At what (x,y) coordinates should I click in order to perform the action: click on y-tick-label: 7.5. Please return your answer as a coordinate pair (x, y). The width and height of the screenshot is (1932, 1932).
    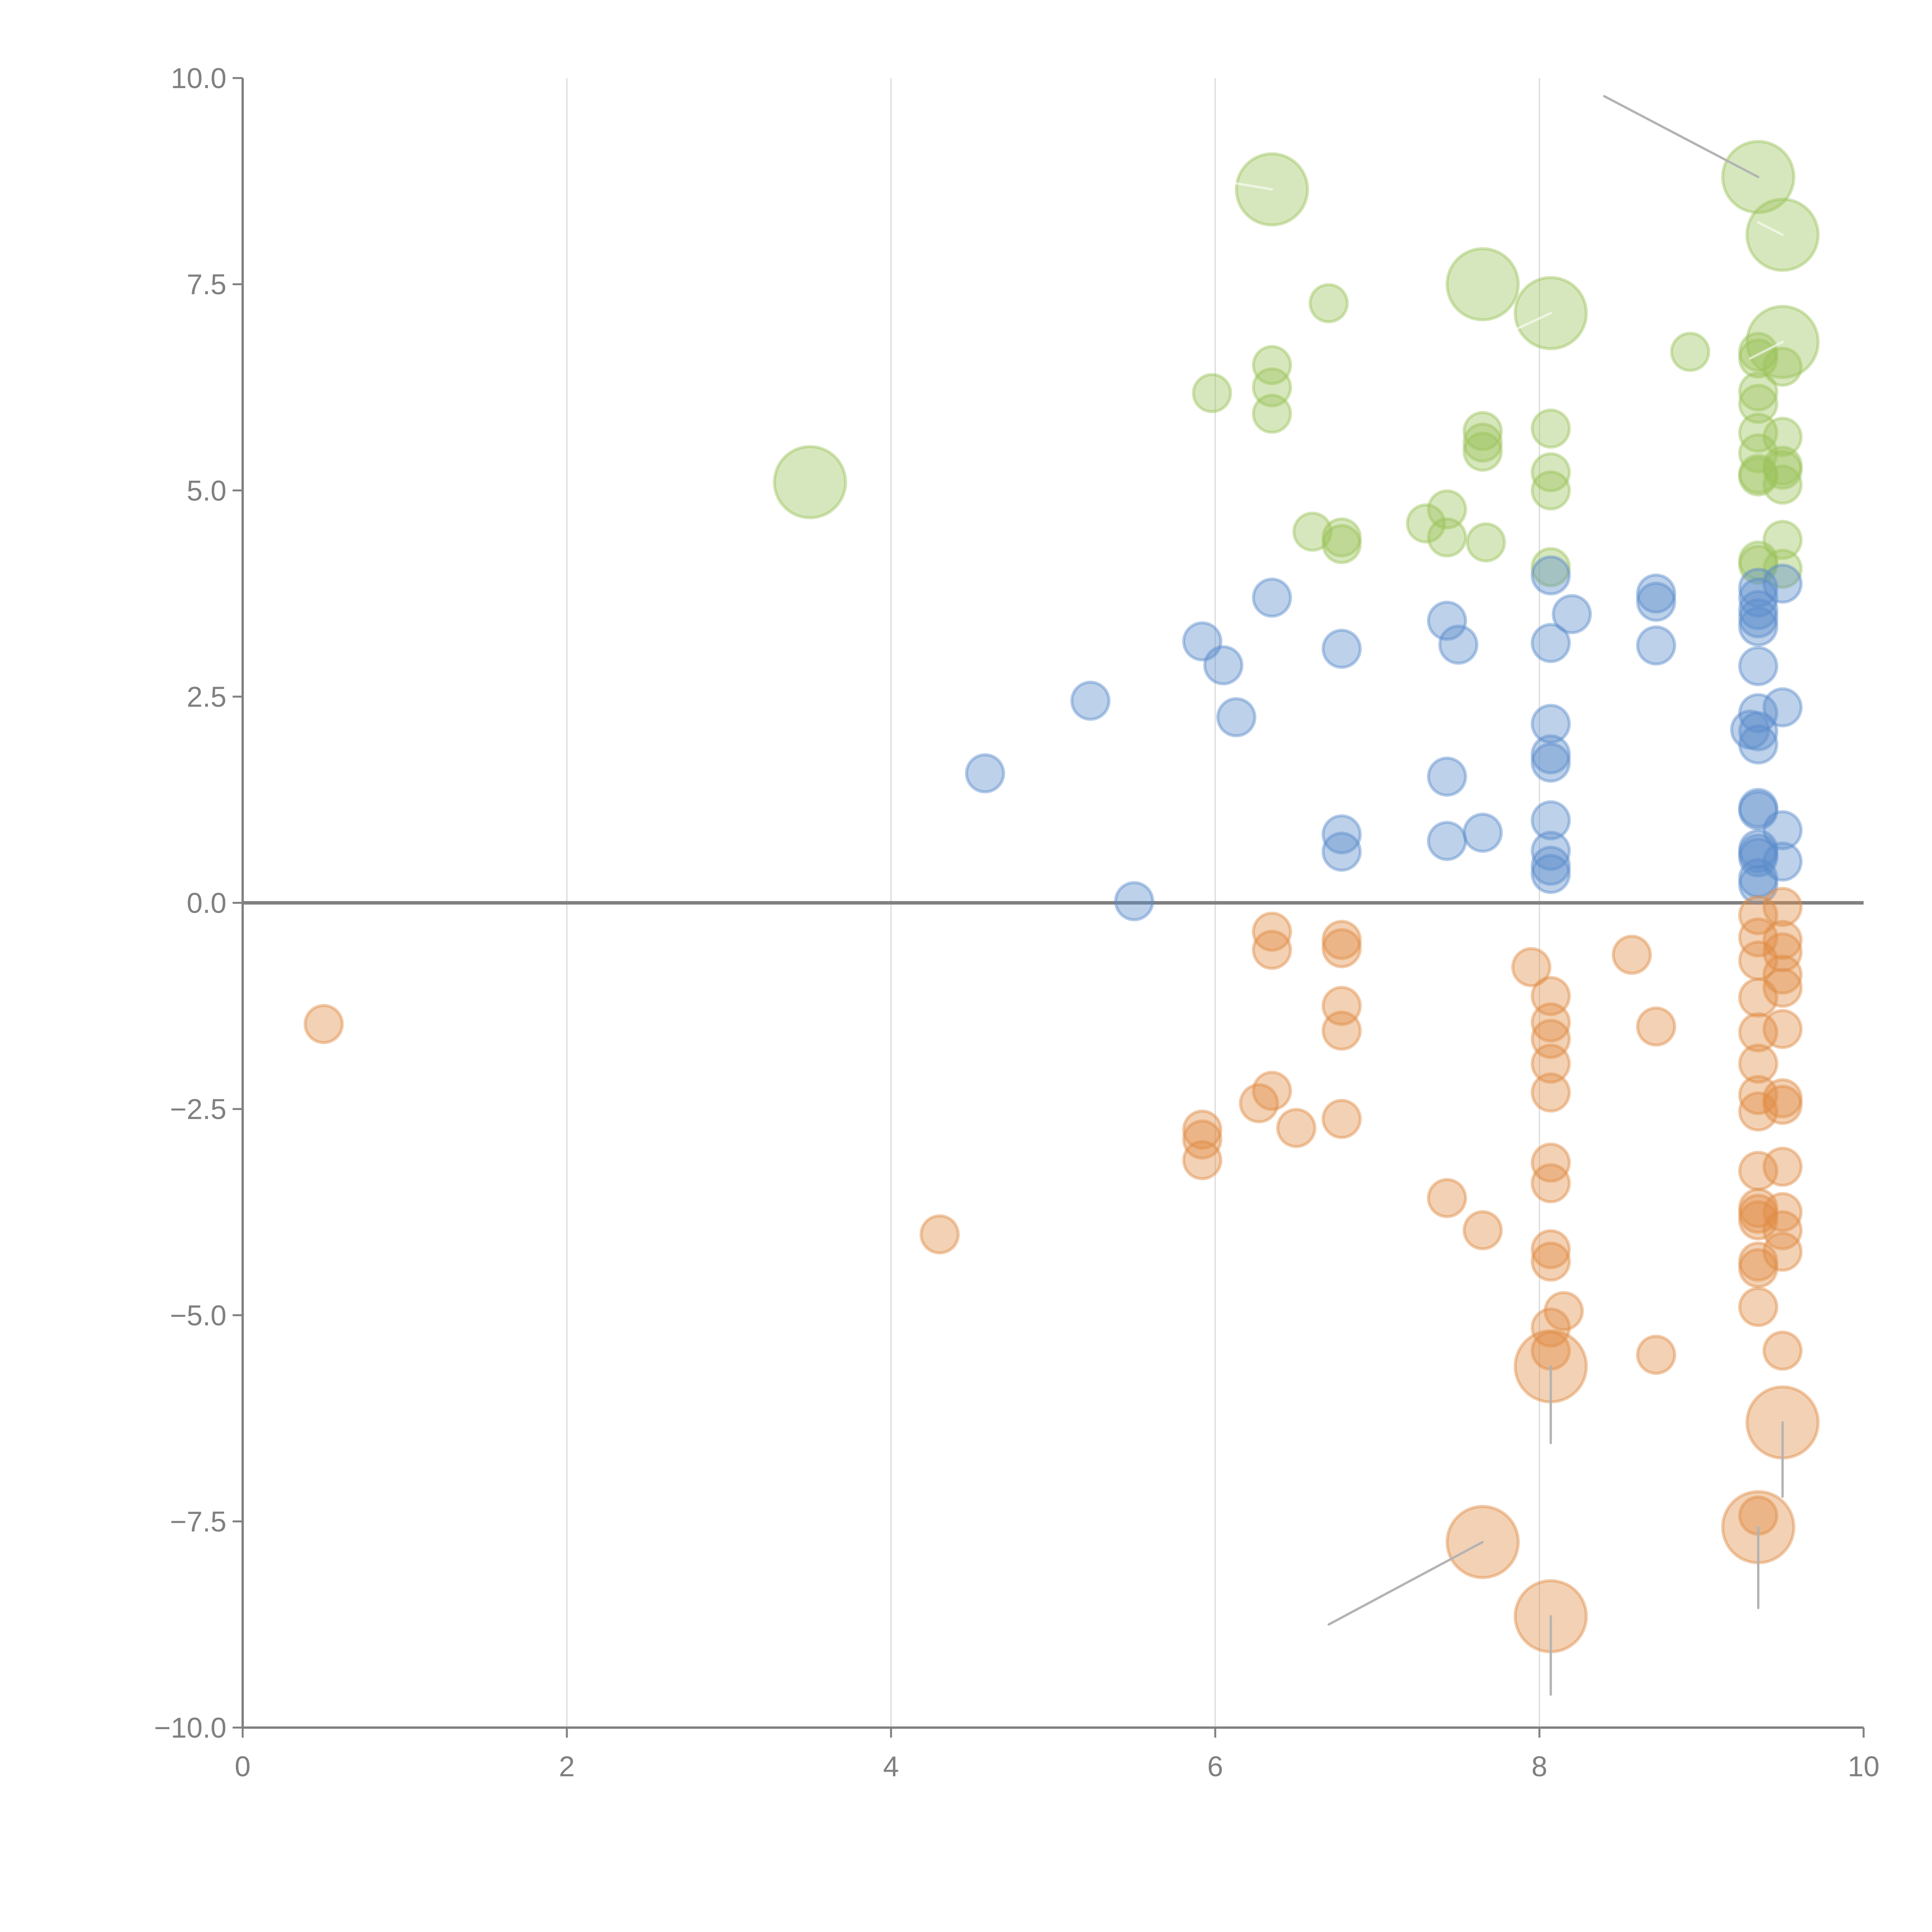
    Looking at the image, I should click on (207, 285).